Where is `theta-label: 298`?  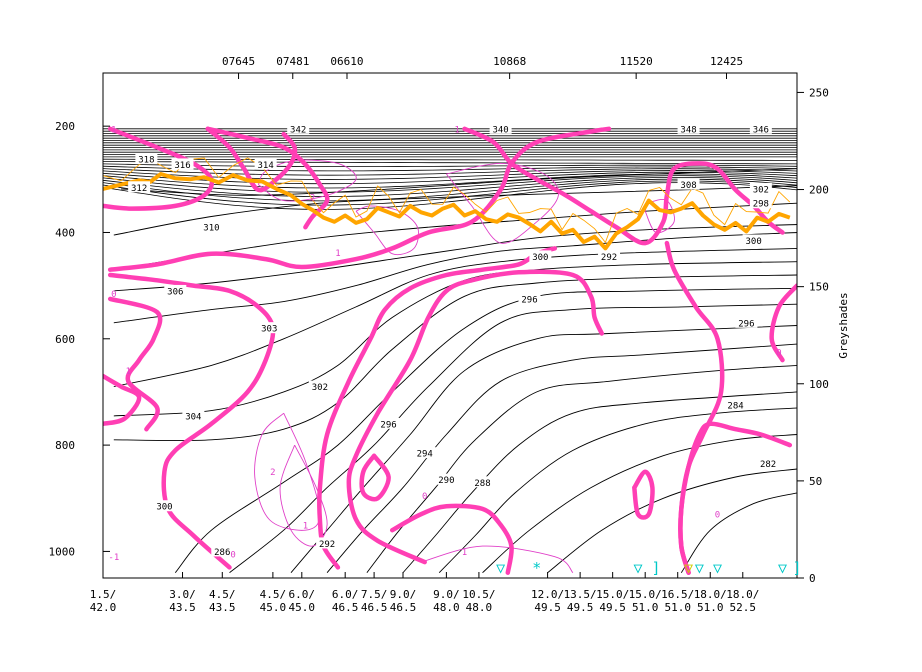
theta-label: 298 is located at coordinates (761, 205).